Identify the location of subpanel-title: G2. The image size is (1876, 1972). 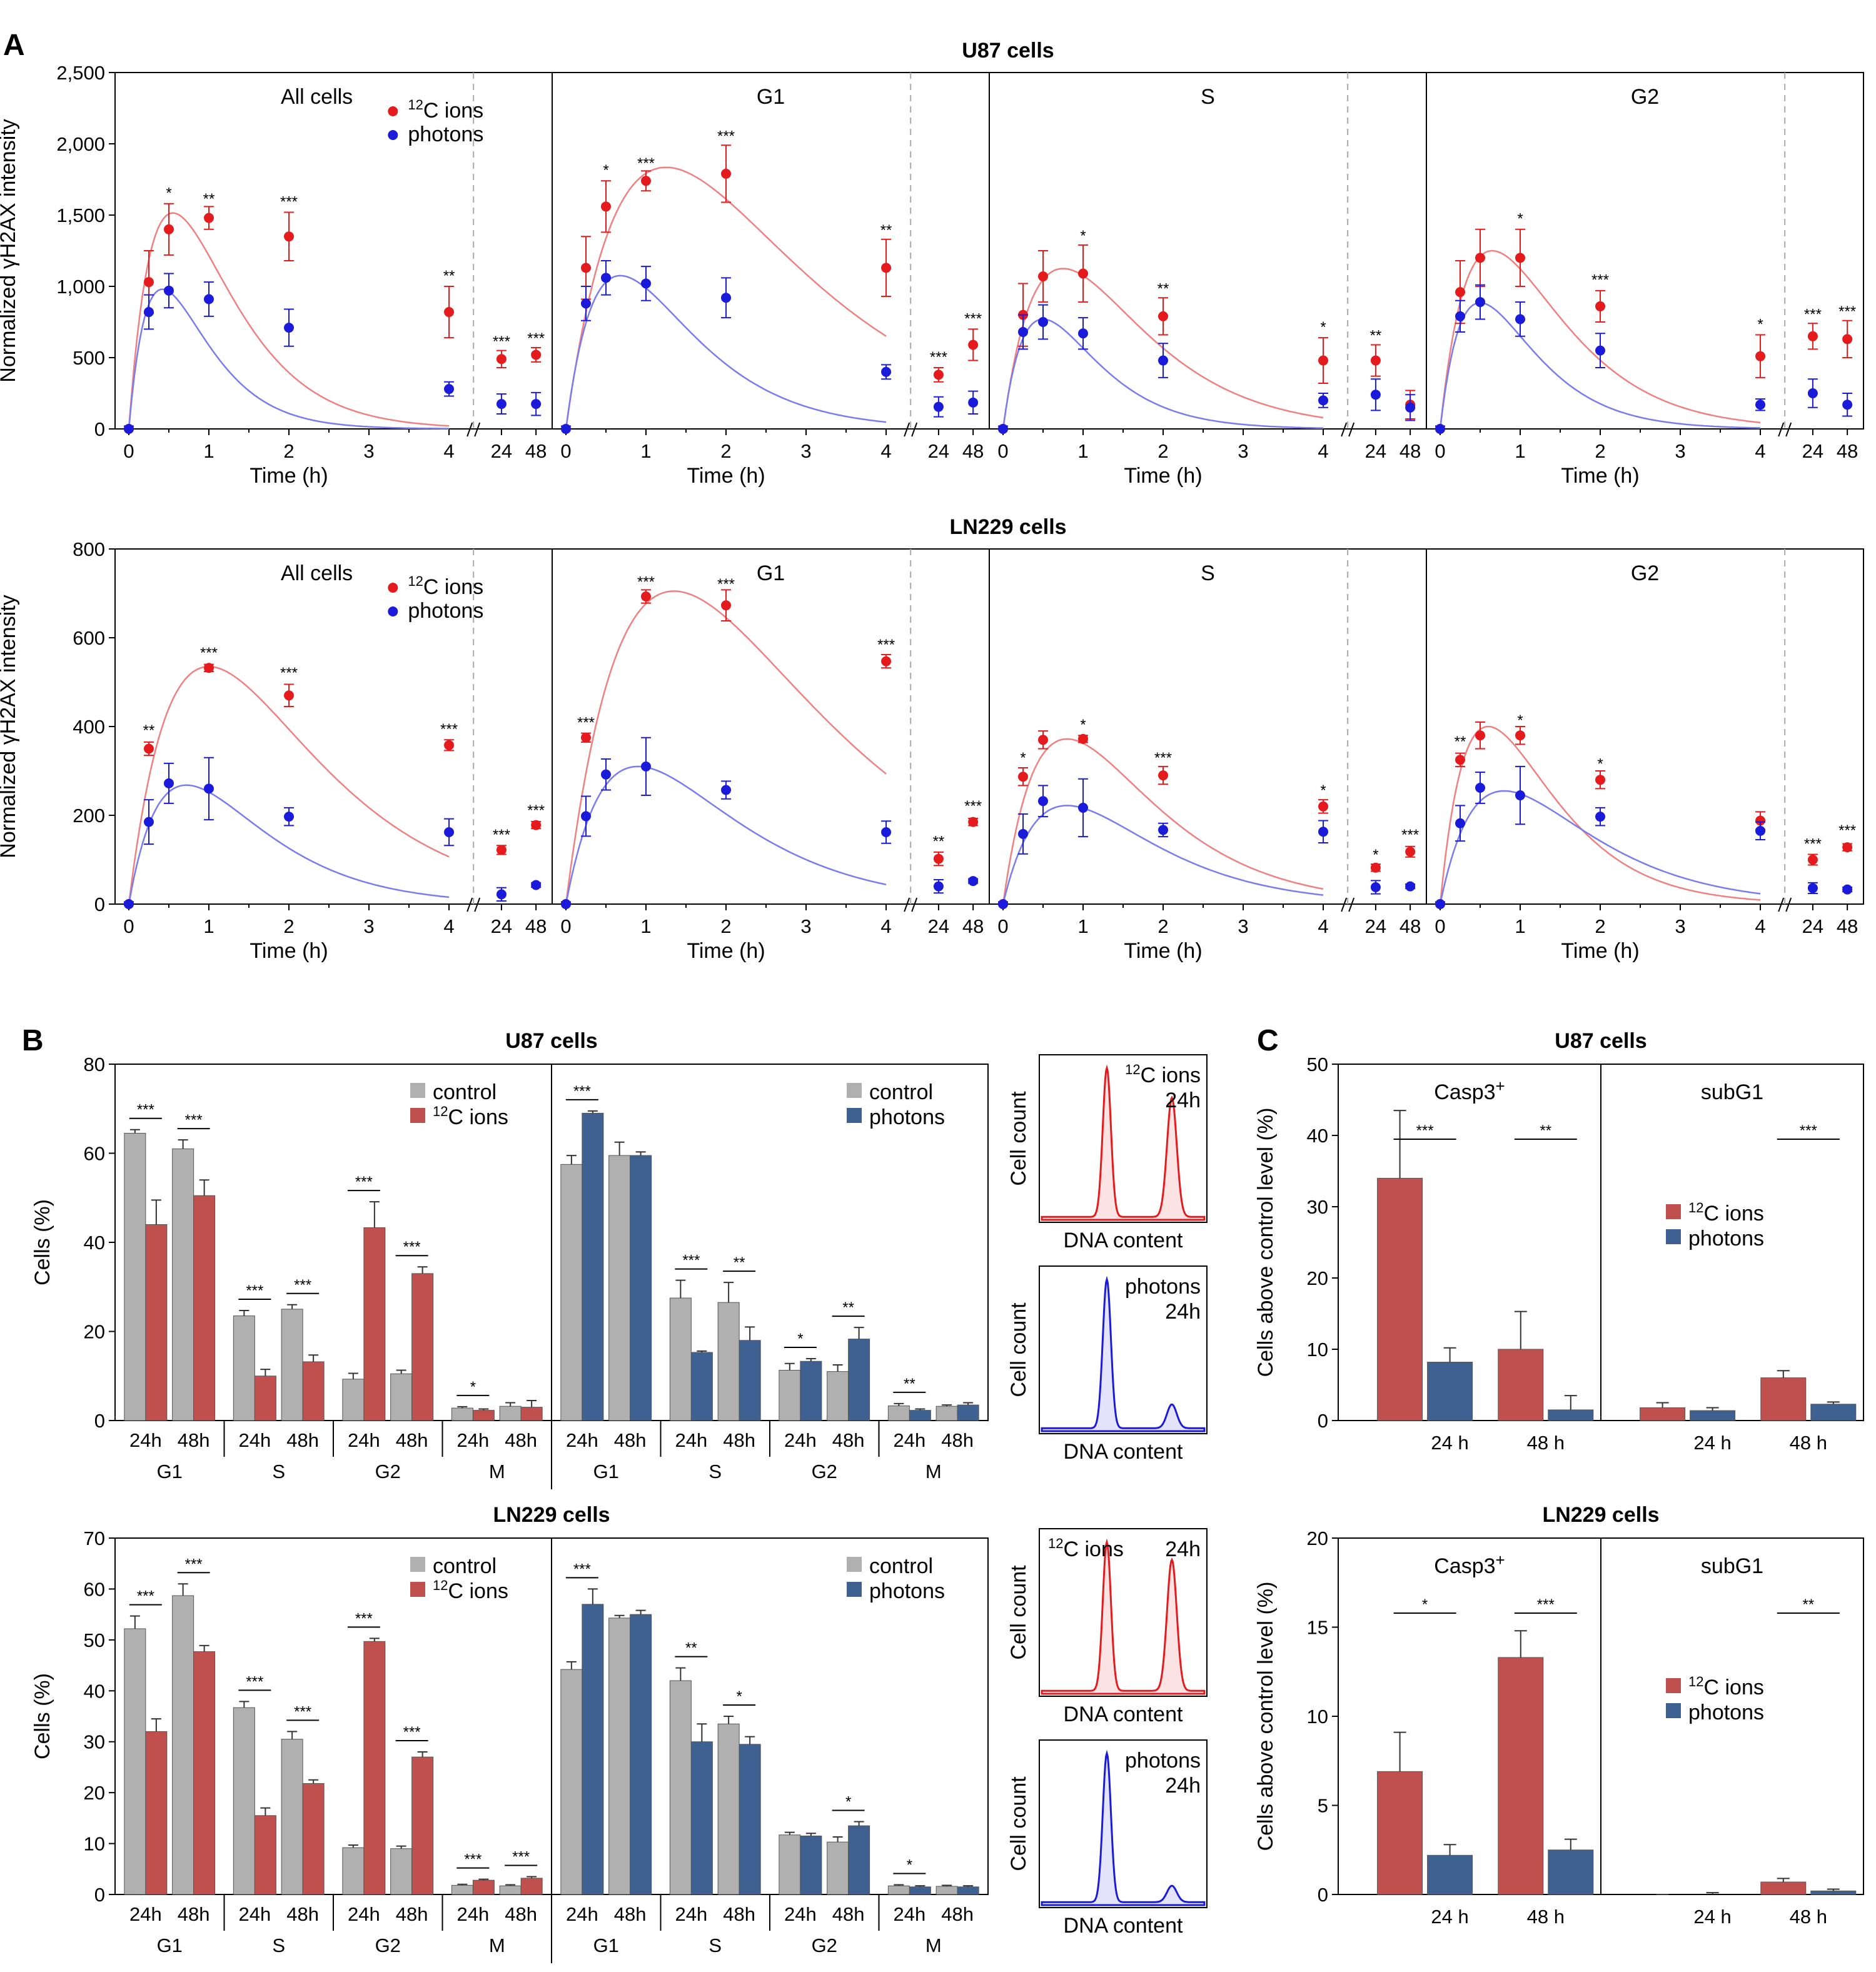
(1645, 573).